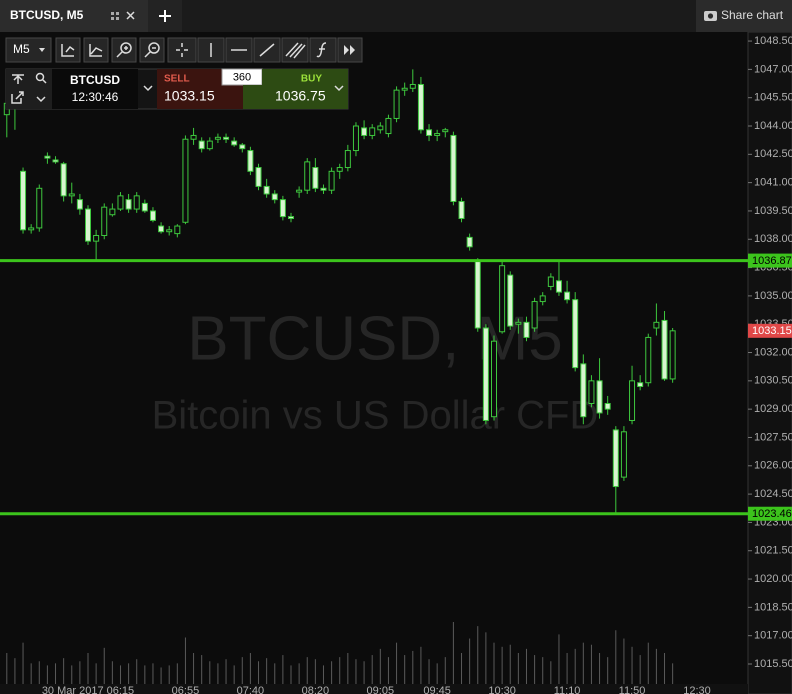  Describe the element at coordinates (21, 49) in the screenshot. I see `timeframe: M5` at that location.